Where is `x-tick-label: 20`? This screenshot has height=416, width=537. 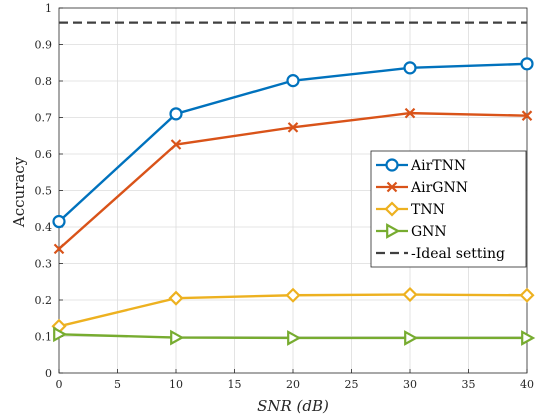 x-tick-label: 20 is located at coordinates (293, 384).